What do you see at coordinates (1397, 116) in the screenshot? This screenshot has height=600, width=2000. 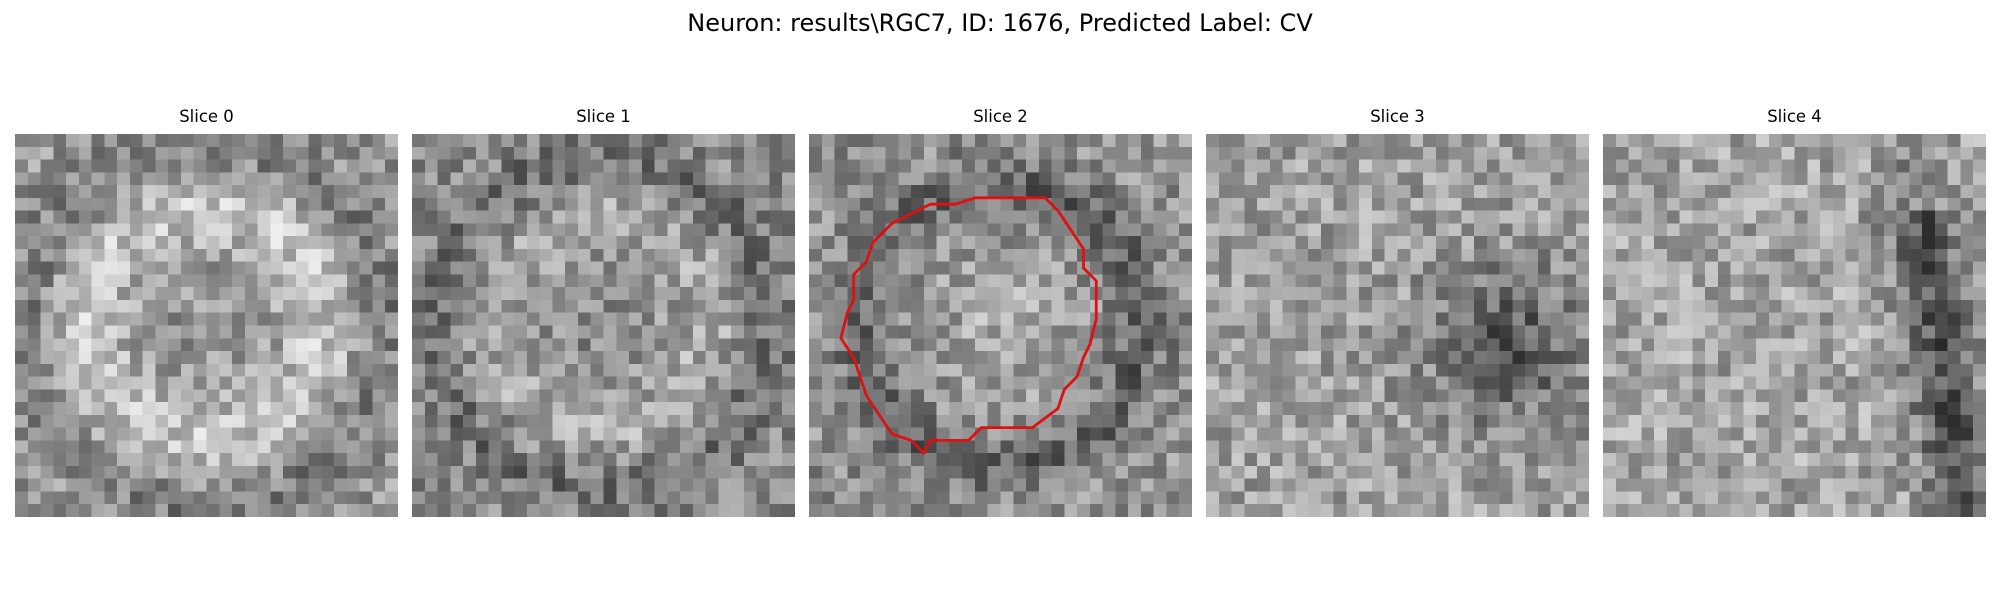 I see `slice-title-3: Slice 3` at bounding box center [1397, 116].